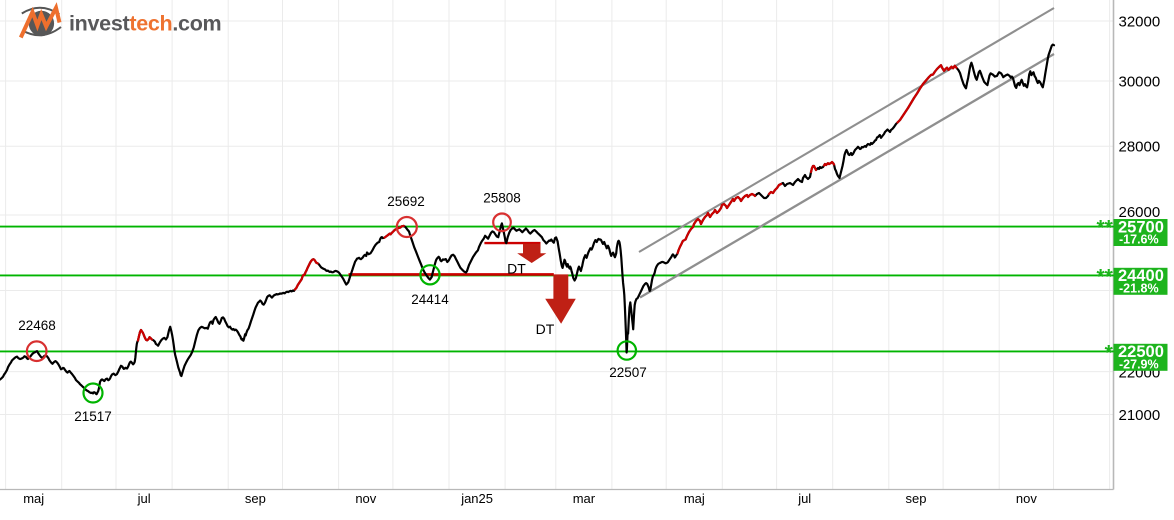  I want to click on svg-text: 25808, so click(502, 197).